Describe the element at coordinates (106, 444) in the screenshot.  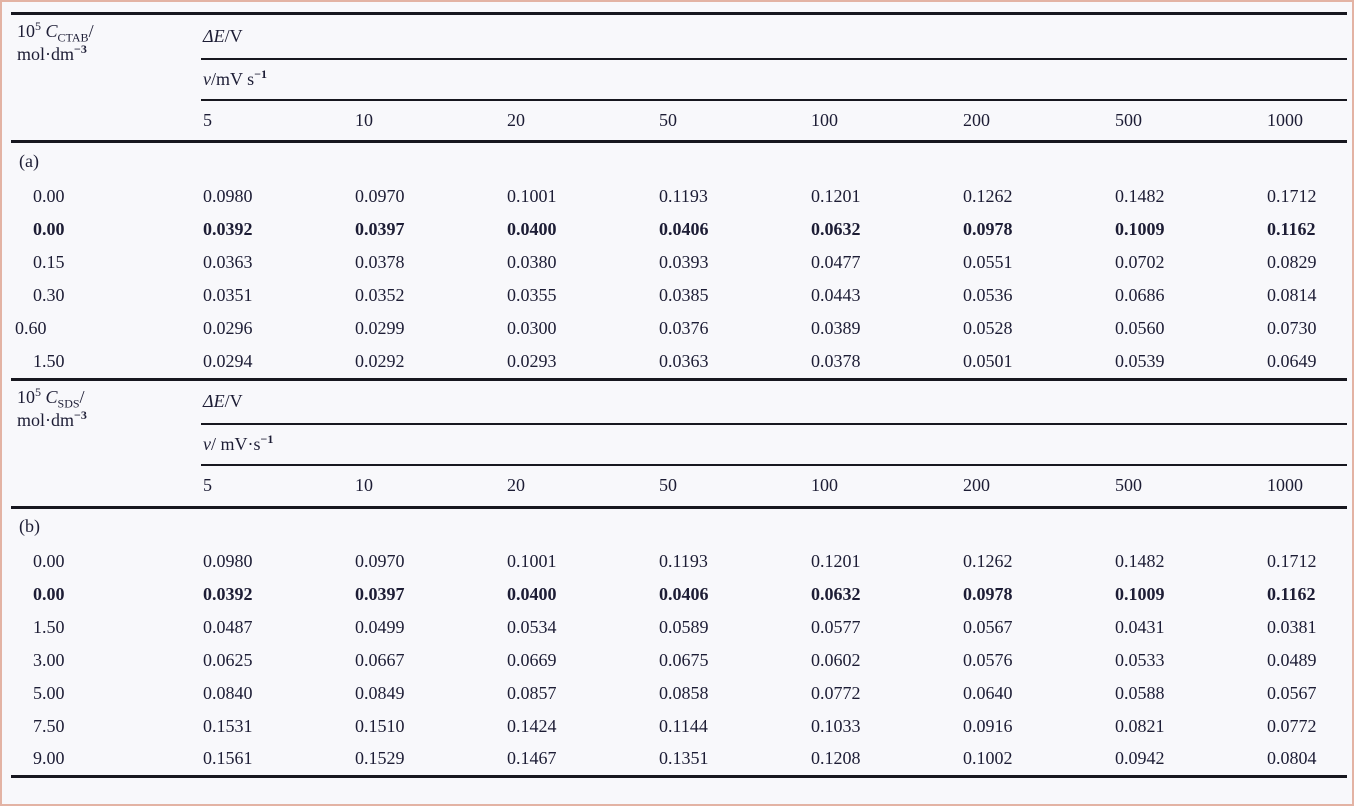
I see `concentration-column-header: 105 CSDS/ mol·dm−3` at that location.